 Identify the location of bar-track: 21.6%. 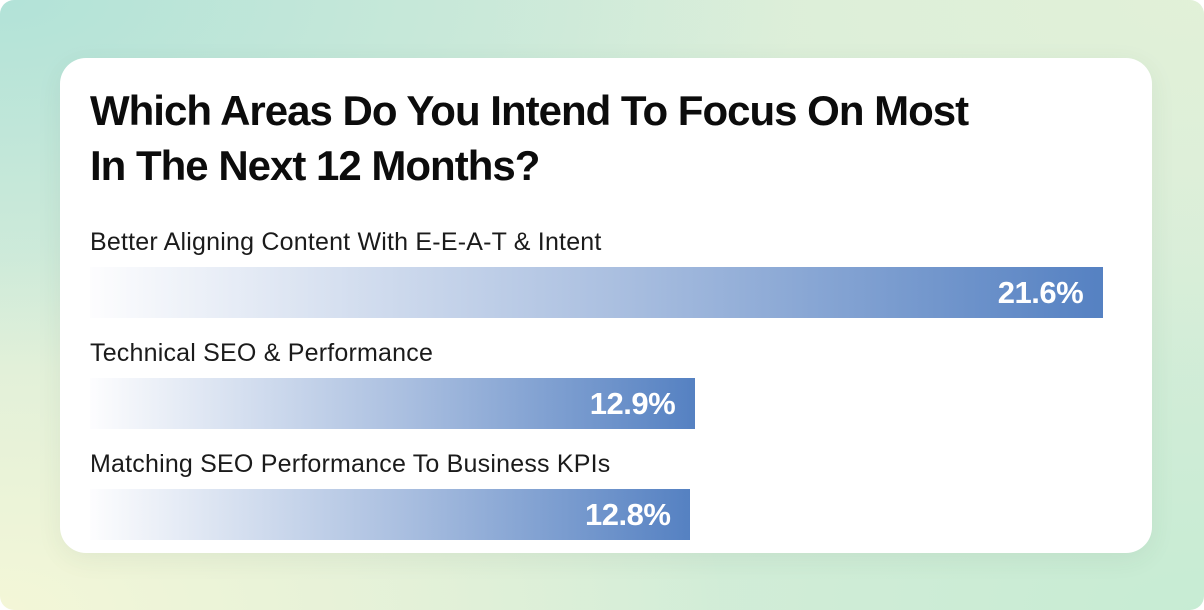
(606, 292).